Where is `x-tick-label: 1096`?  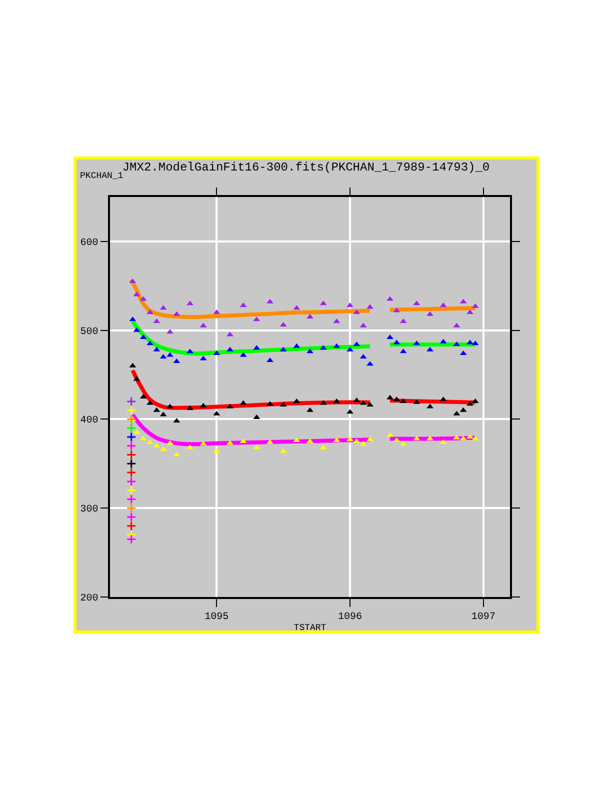 x-tick-label: 1096 is located at coordinates (350, 617).